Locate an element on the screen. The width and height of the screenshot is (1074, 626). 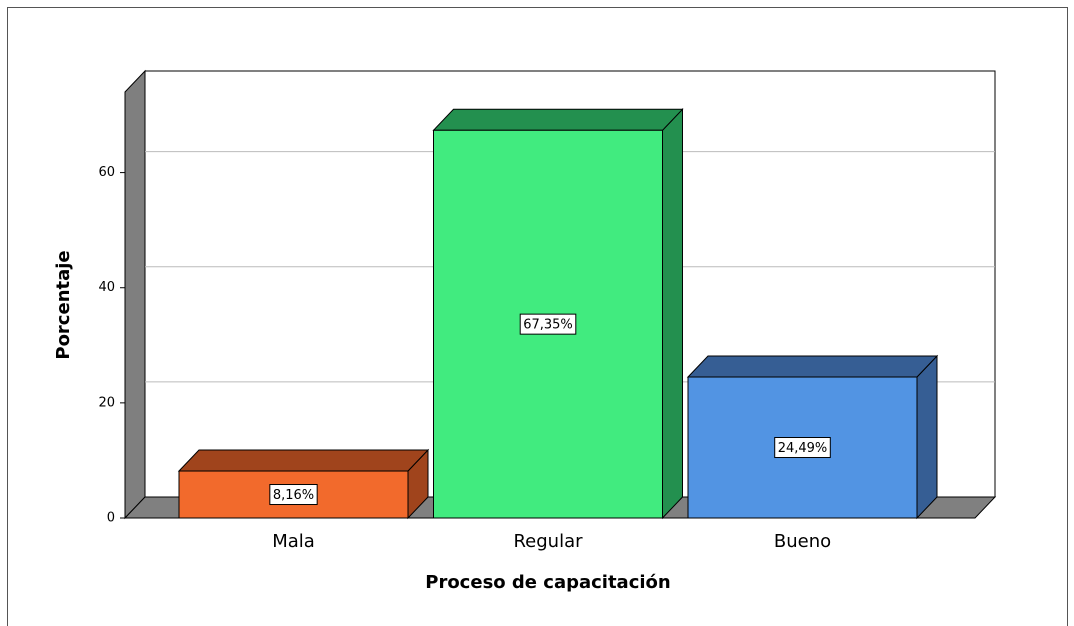
x-tick-label: Regular is located at coordinates (548, 541).